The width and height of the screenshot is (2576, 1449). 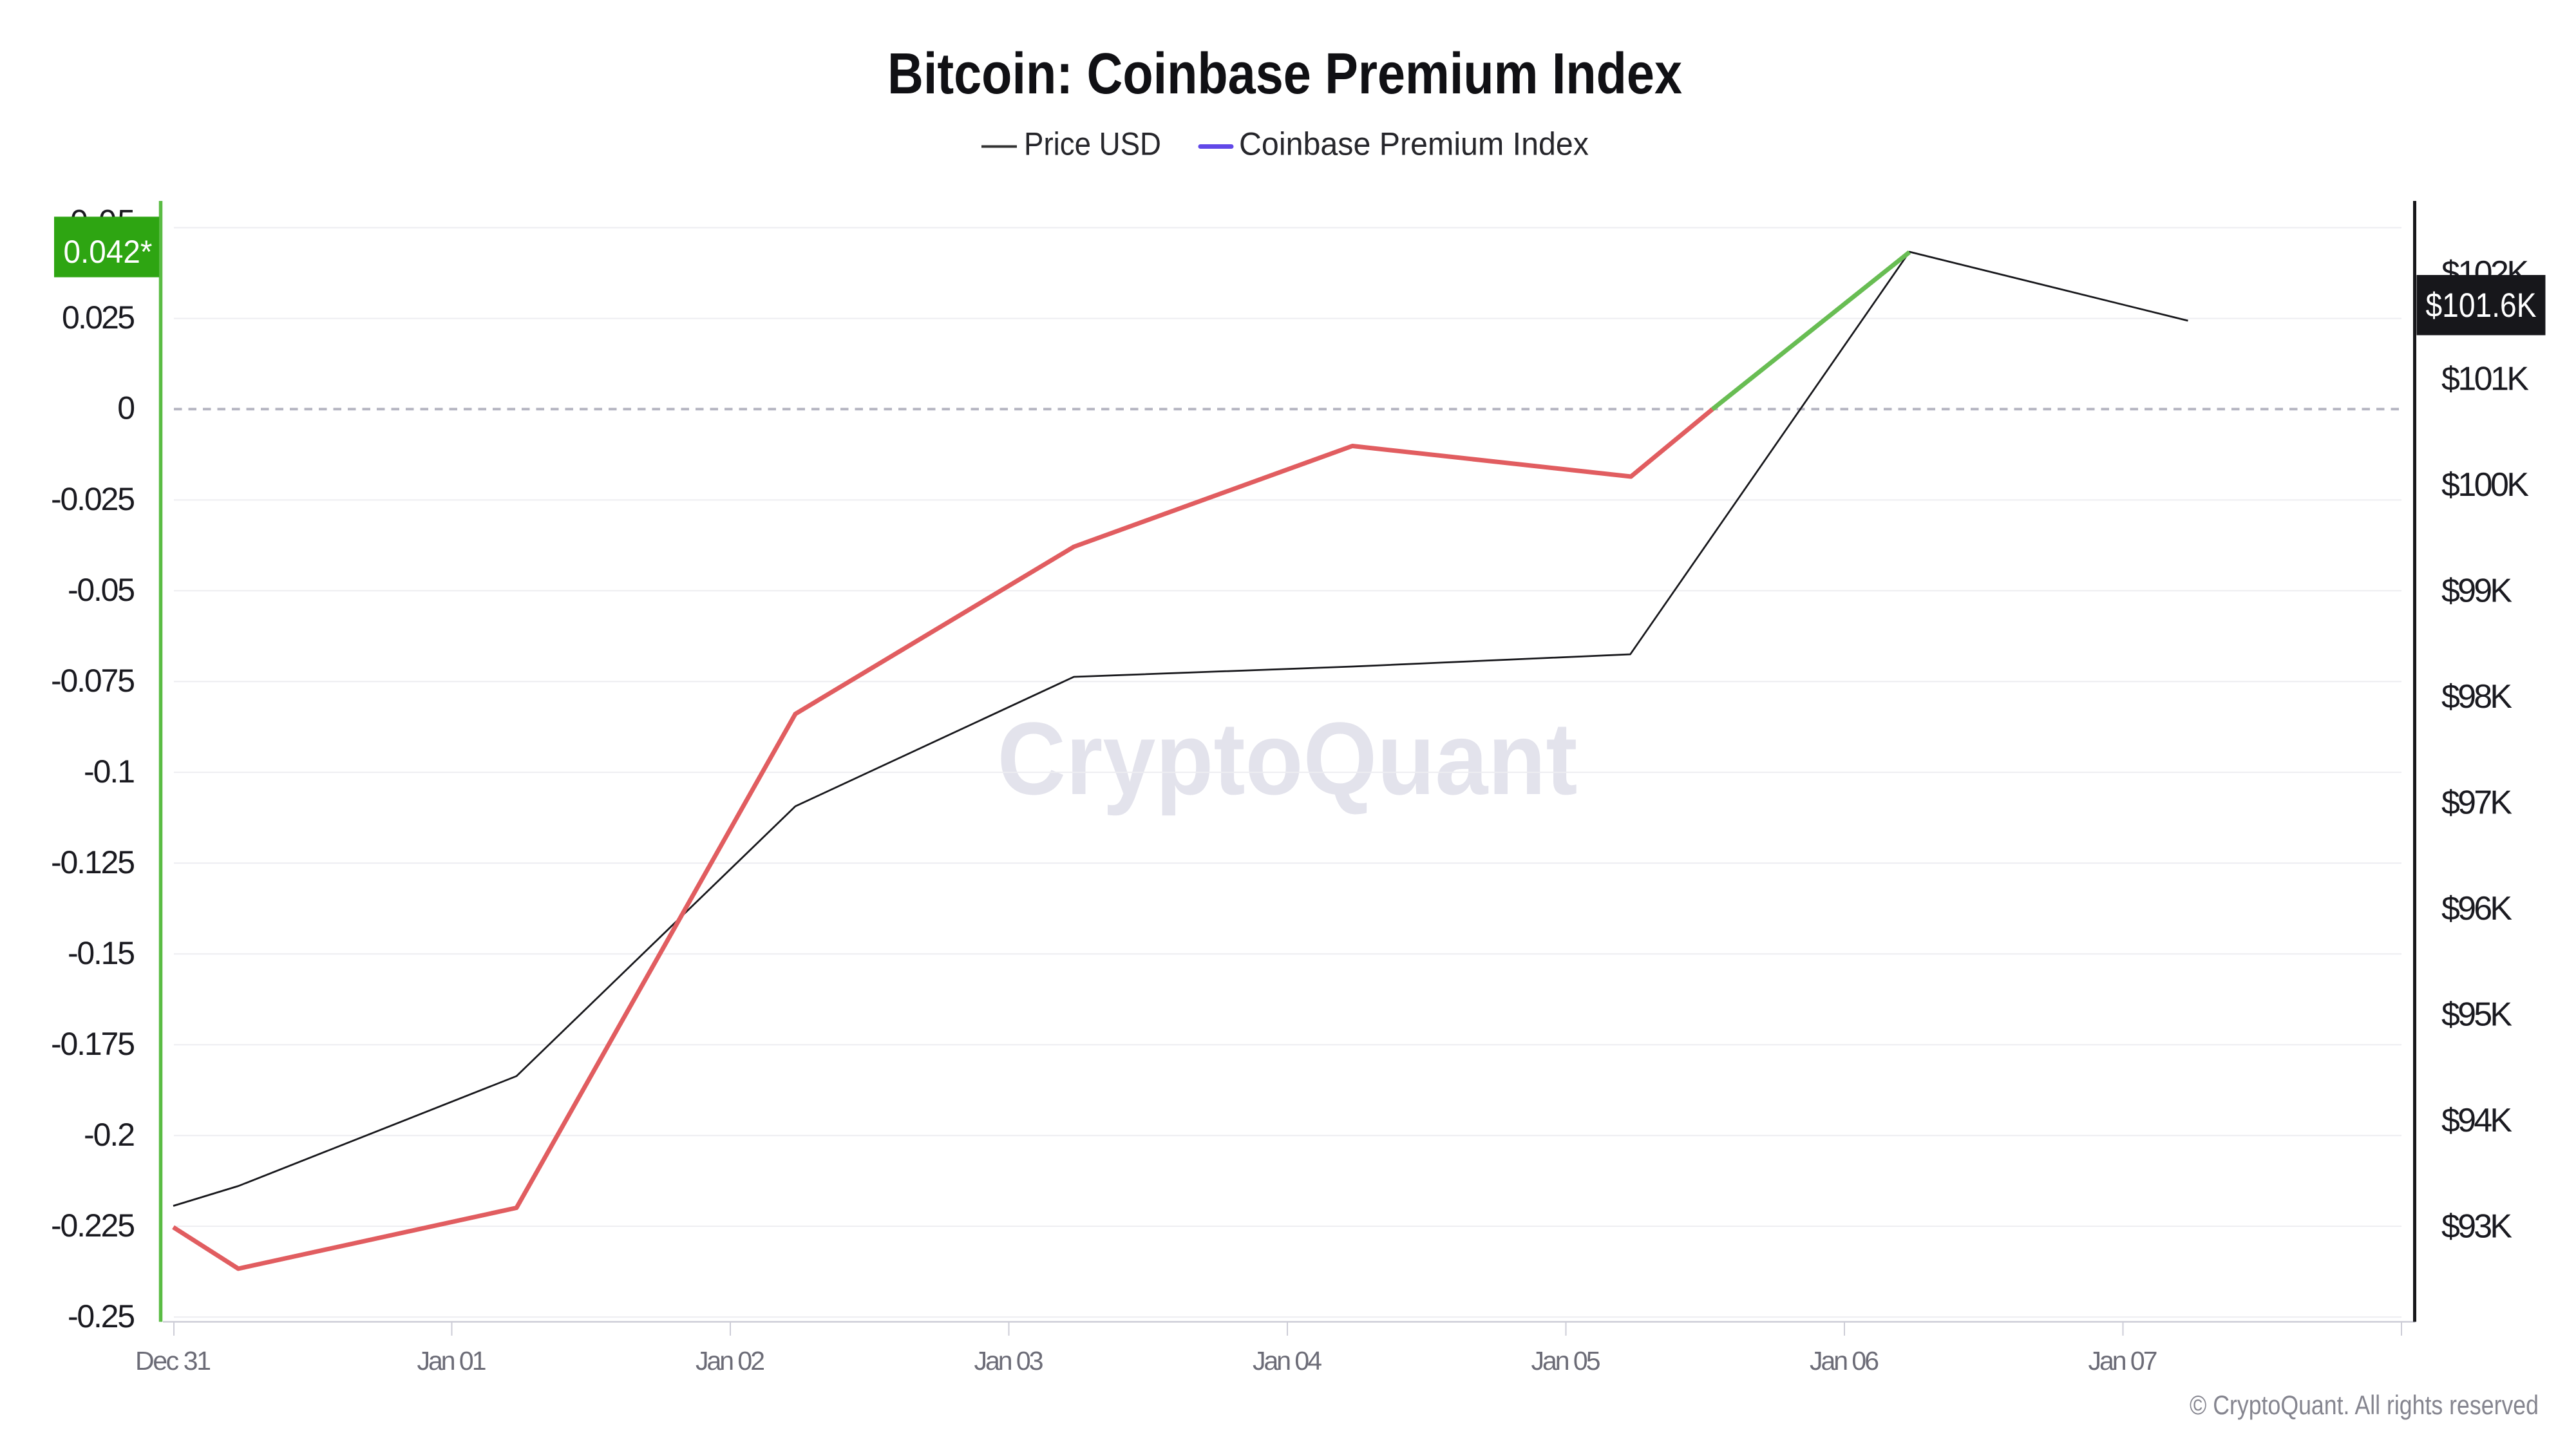 I want to click on svg-text: -0.075, so click(x=93, y=681).